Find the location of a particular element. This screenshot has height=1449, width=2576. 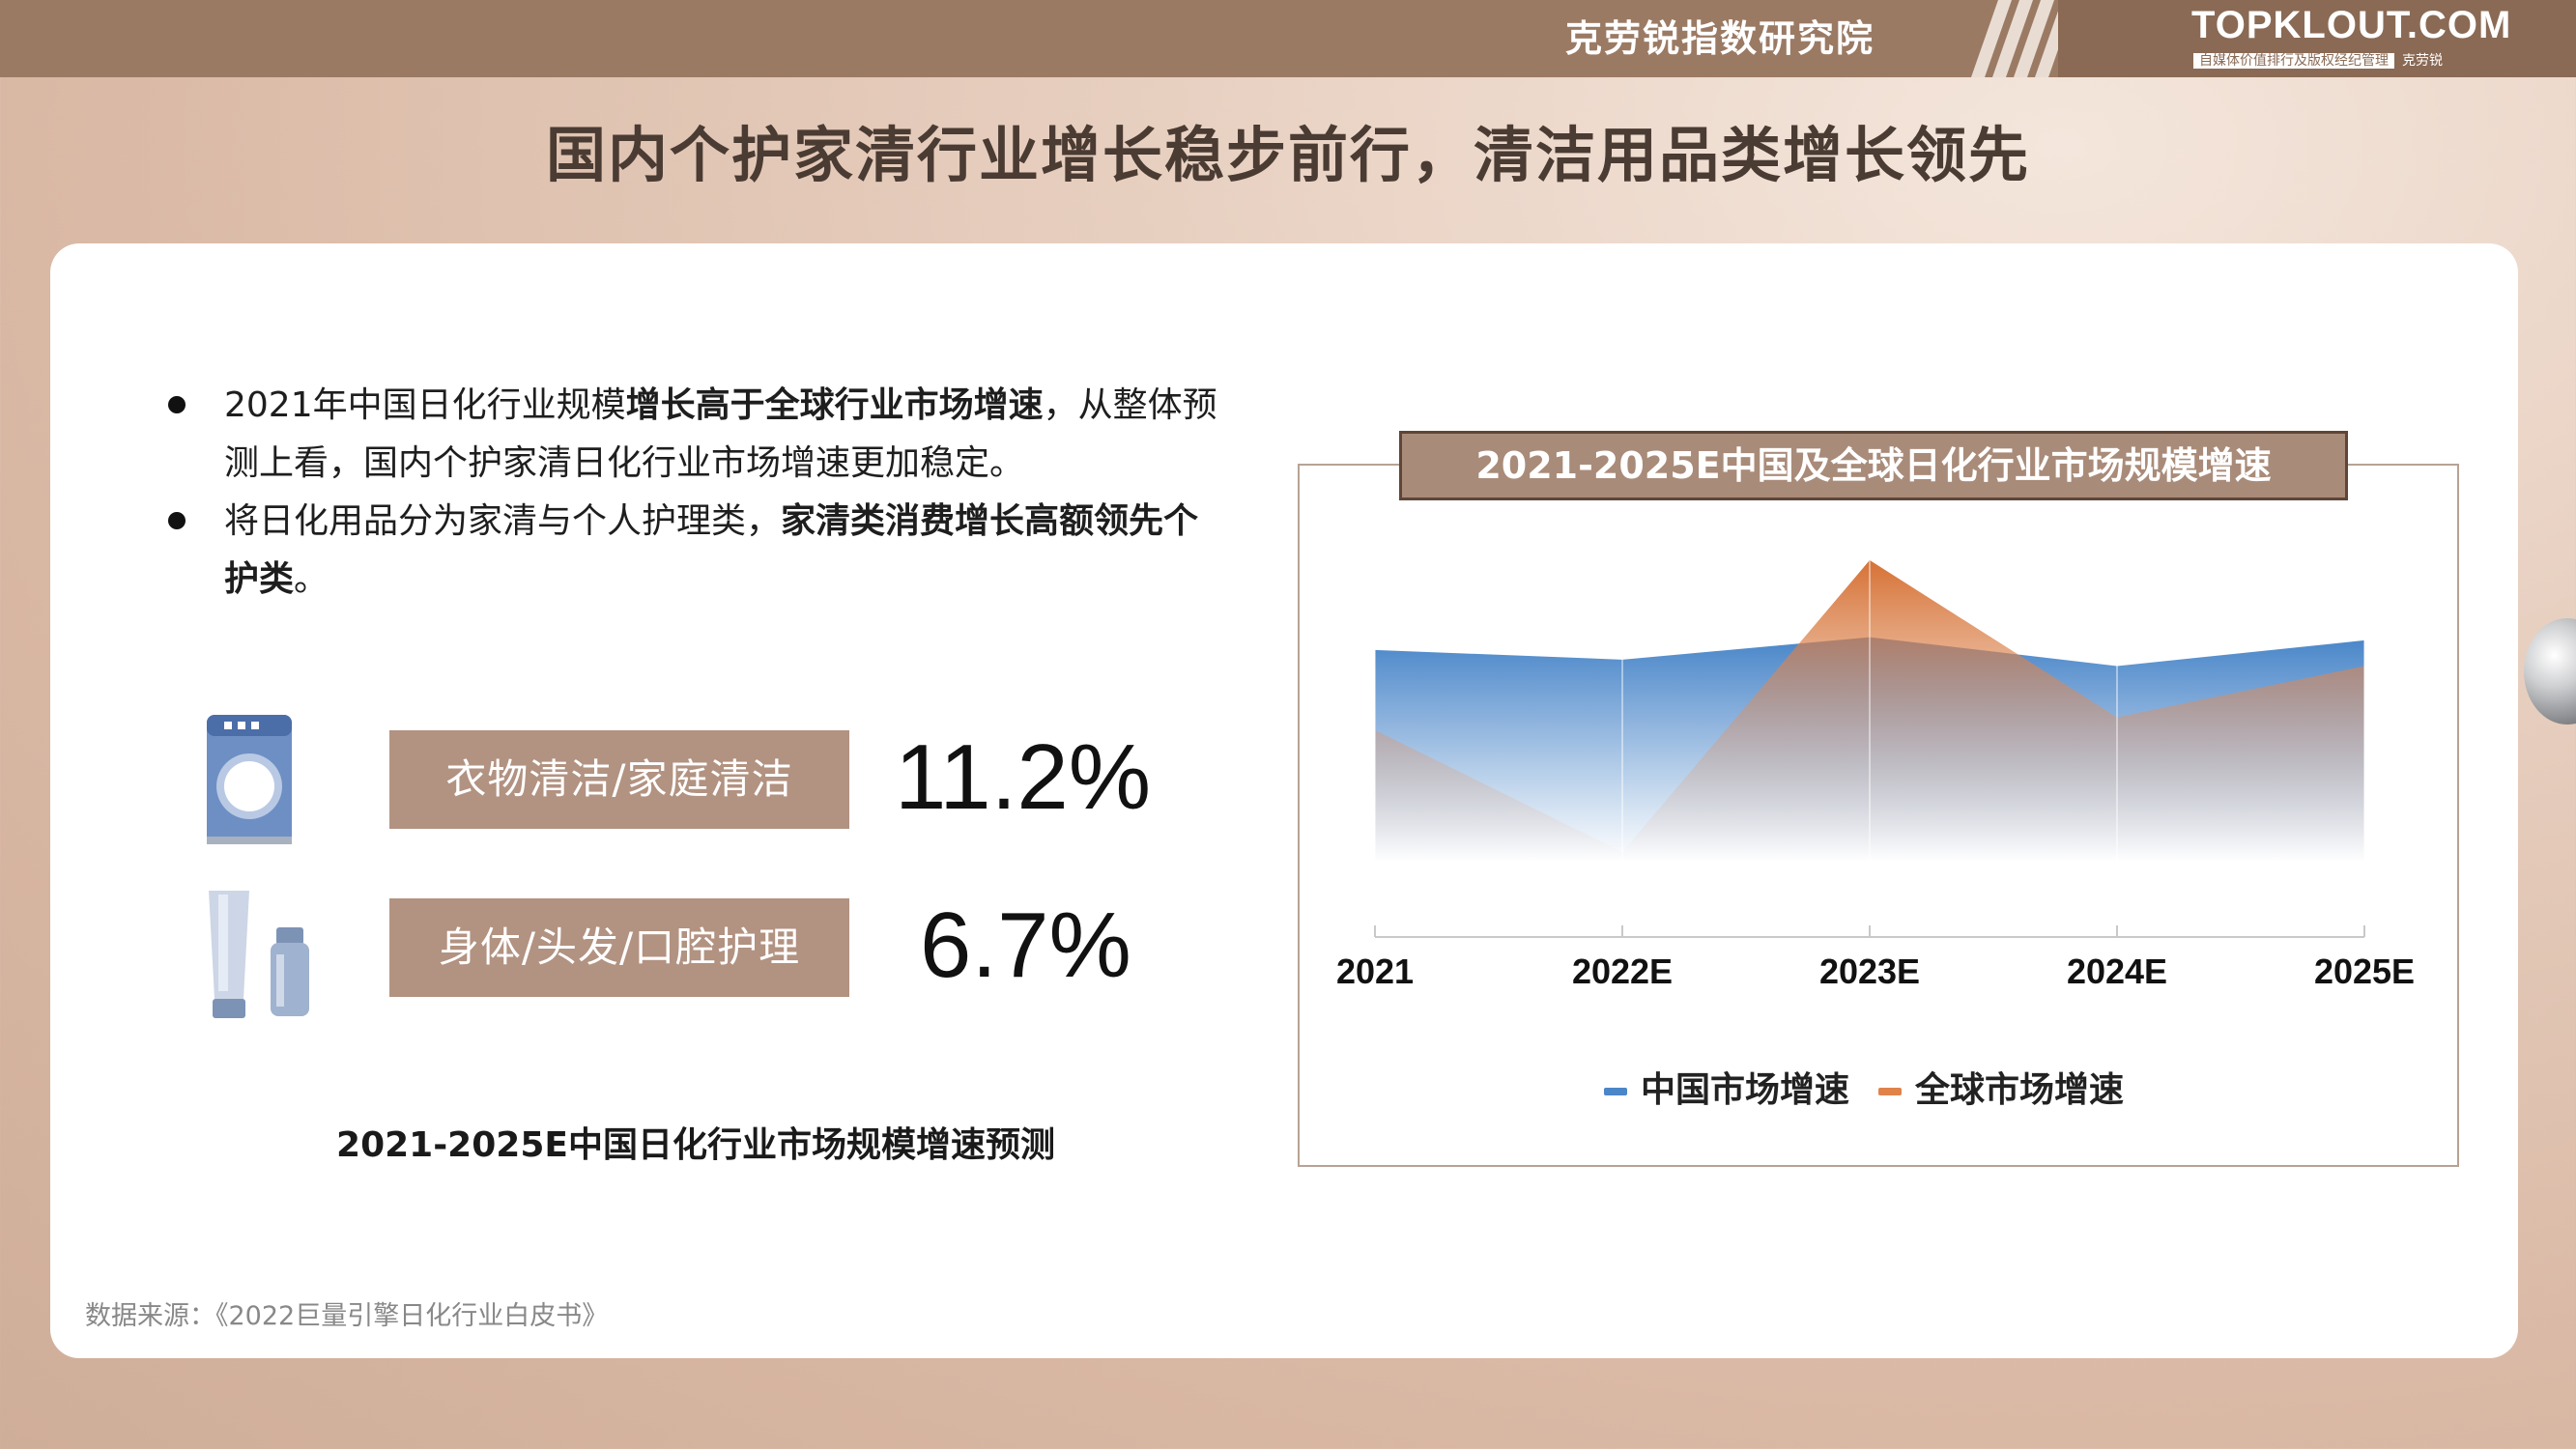

page-title: 国内个护家清行业增长稳步前行，清洁用品类增长领先 is located at coordinates (1288, 155).